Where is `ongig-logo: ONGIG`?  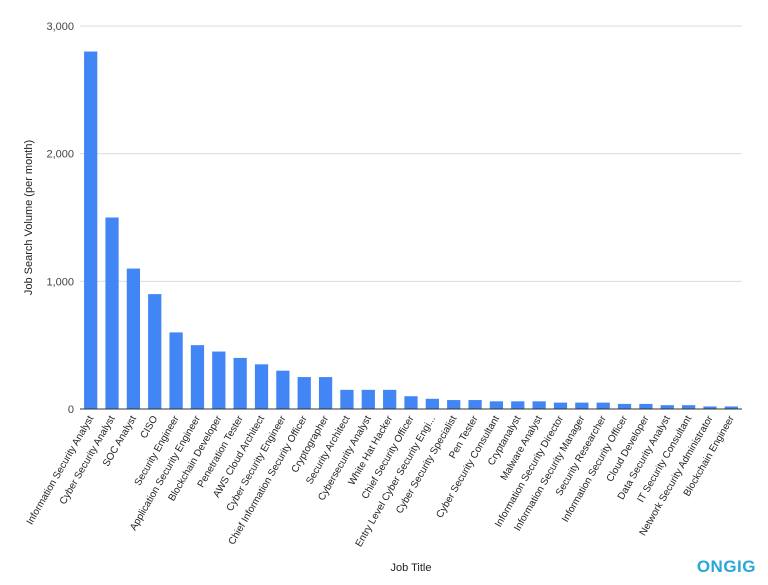
ongig-logo: ONGIG is located at coordinates (726, 566).